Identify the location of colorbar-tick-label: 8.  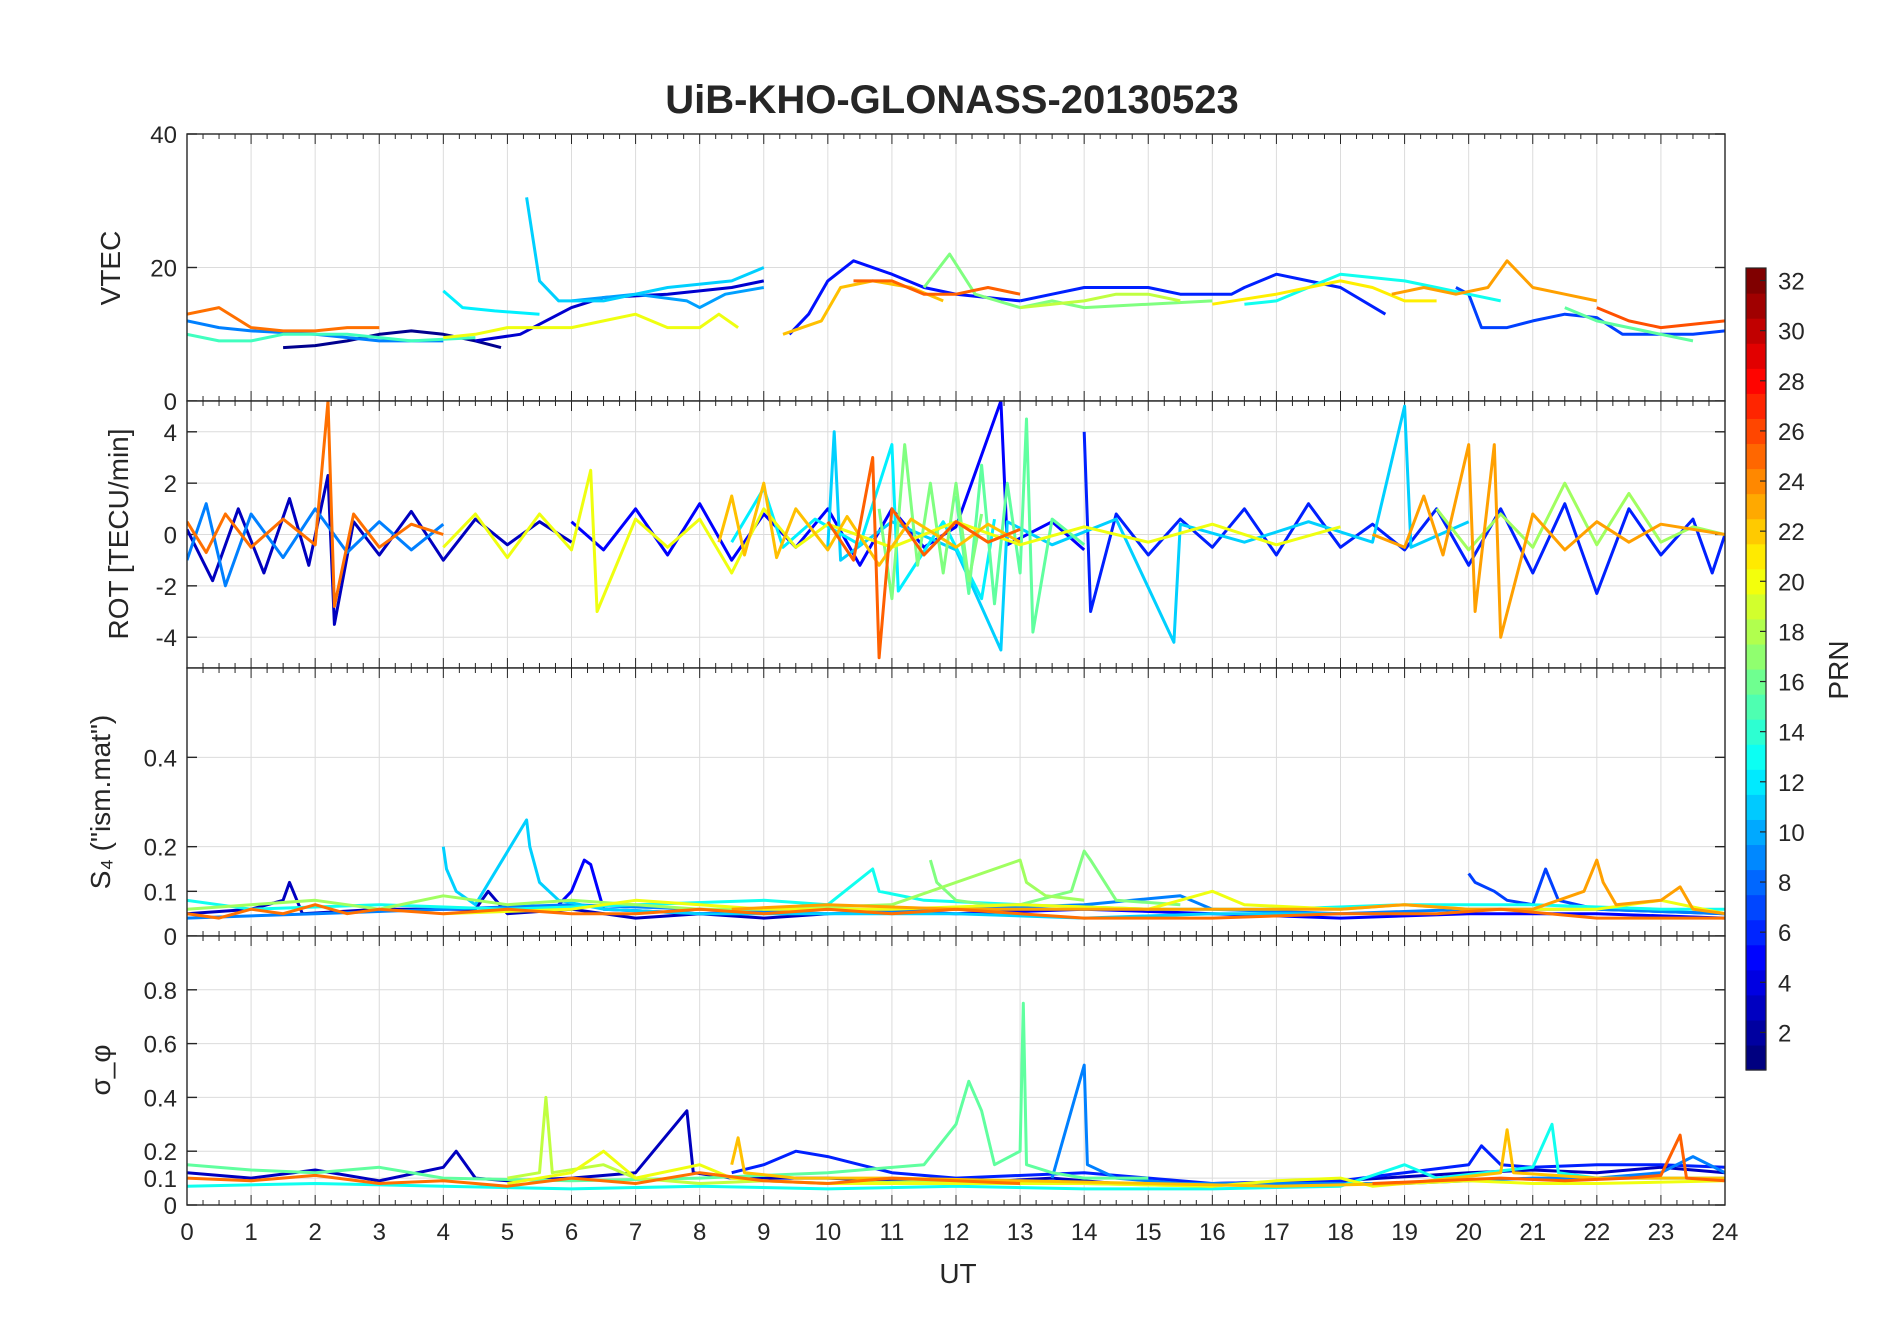
(1784, 883).